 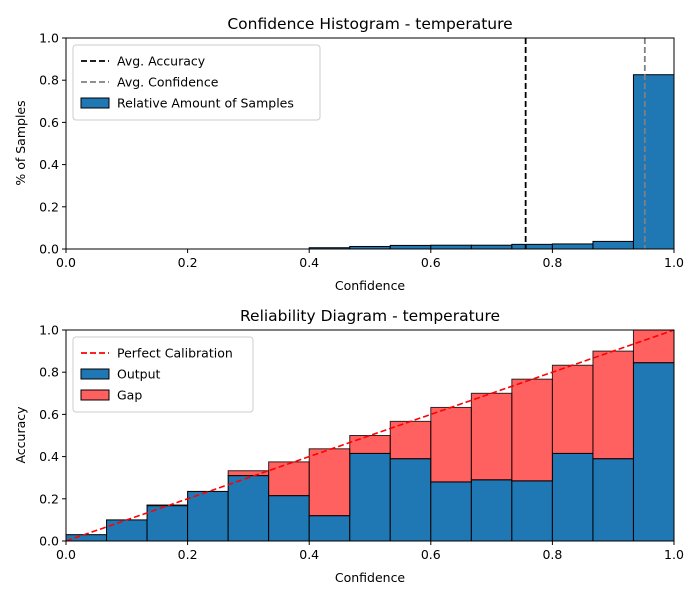 What do you see at coordinates (369, 24) in the screenshot?
I see `histogram-title: Confidence Histogram - temperature` at bounding box center [369, 24].